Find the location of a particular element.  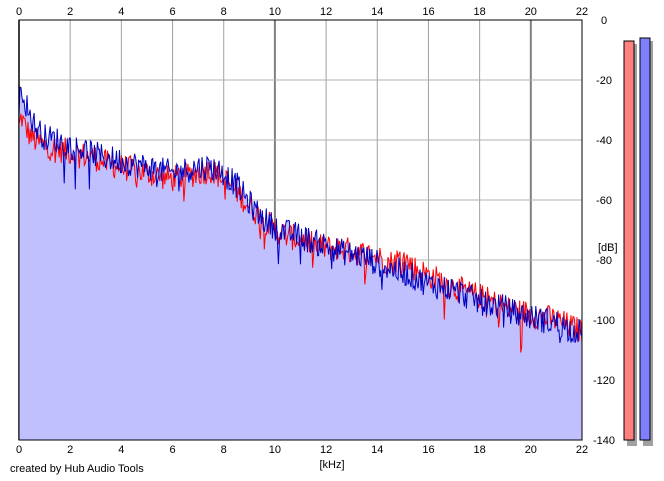

x-tick-label-top: 10 is located at coordinates (275, 12).